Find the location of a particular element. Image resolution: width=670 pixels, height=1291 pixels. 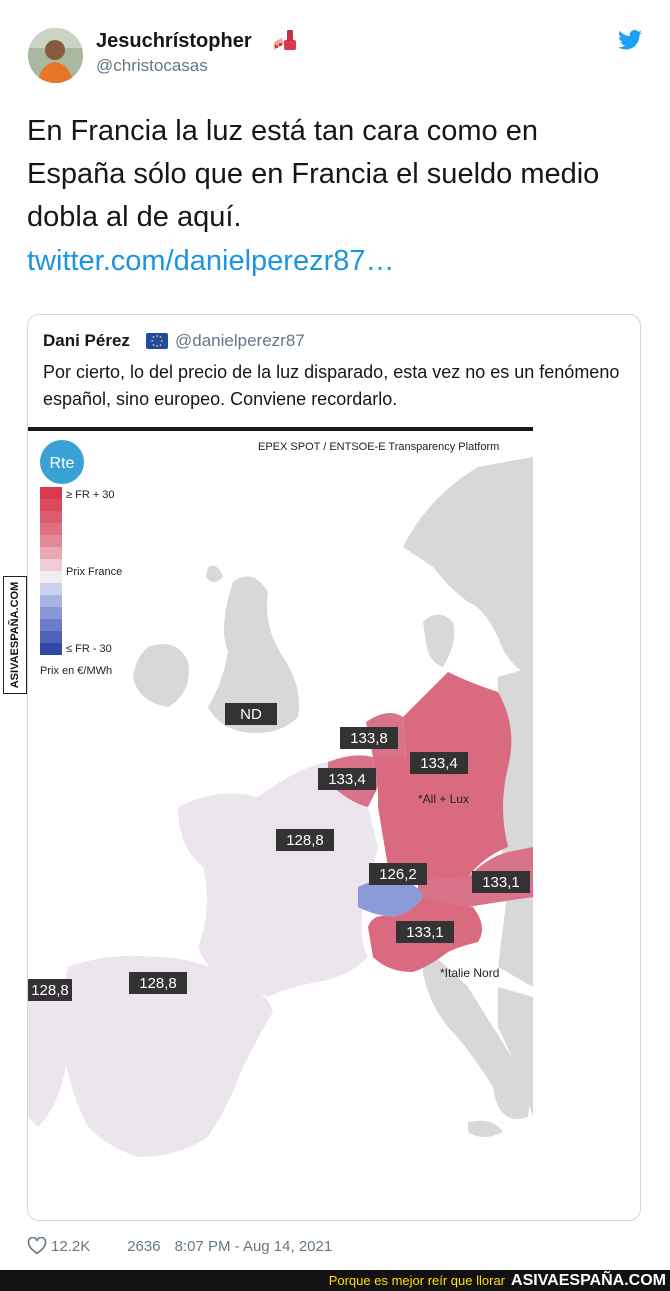

label-fr-text: 128,8 is located at coordinates (305, 840).